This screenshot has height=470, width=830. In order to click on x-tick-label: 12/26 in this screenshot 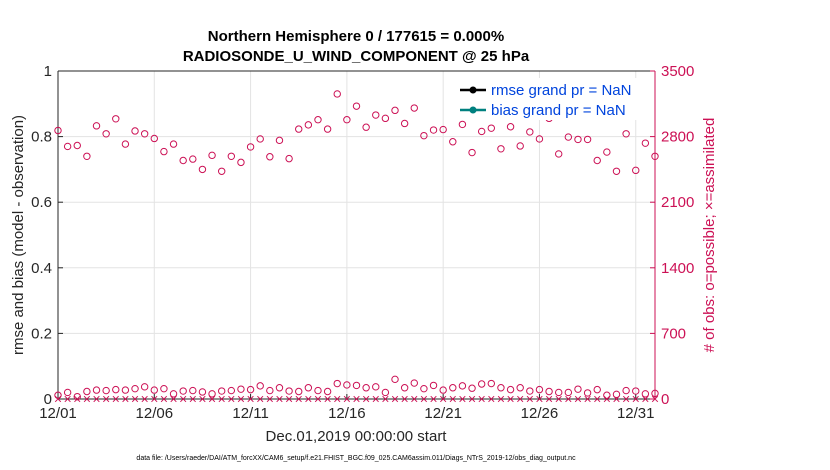, I will do `click(540, 413)`.